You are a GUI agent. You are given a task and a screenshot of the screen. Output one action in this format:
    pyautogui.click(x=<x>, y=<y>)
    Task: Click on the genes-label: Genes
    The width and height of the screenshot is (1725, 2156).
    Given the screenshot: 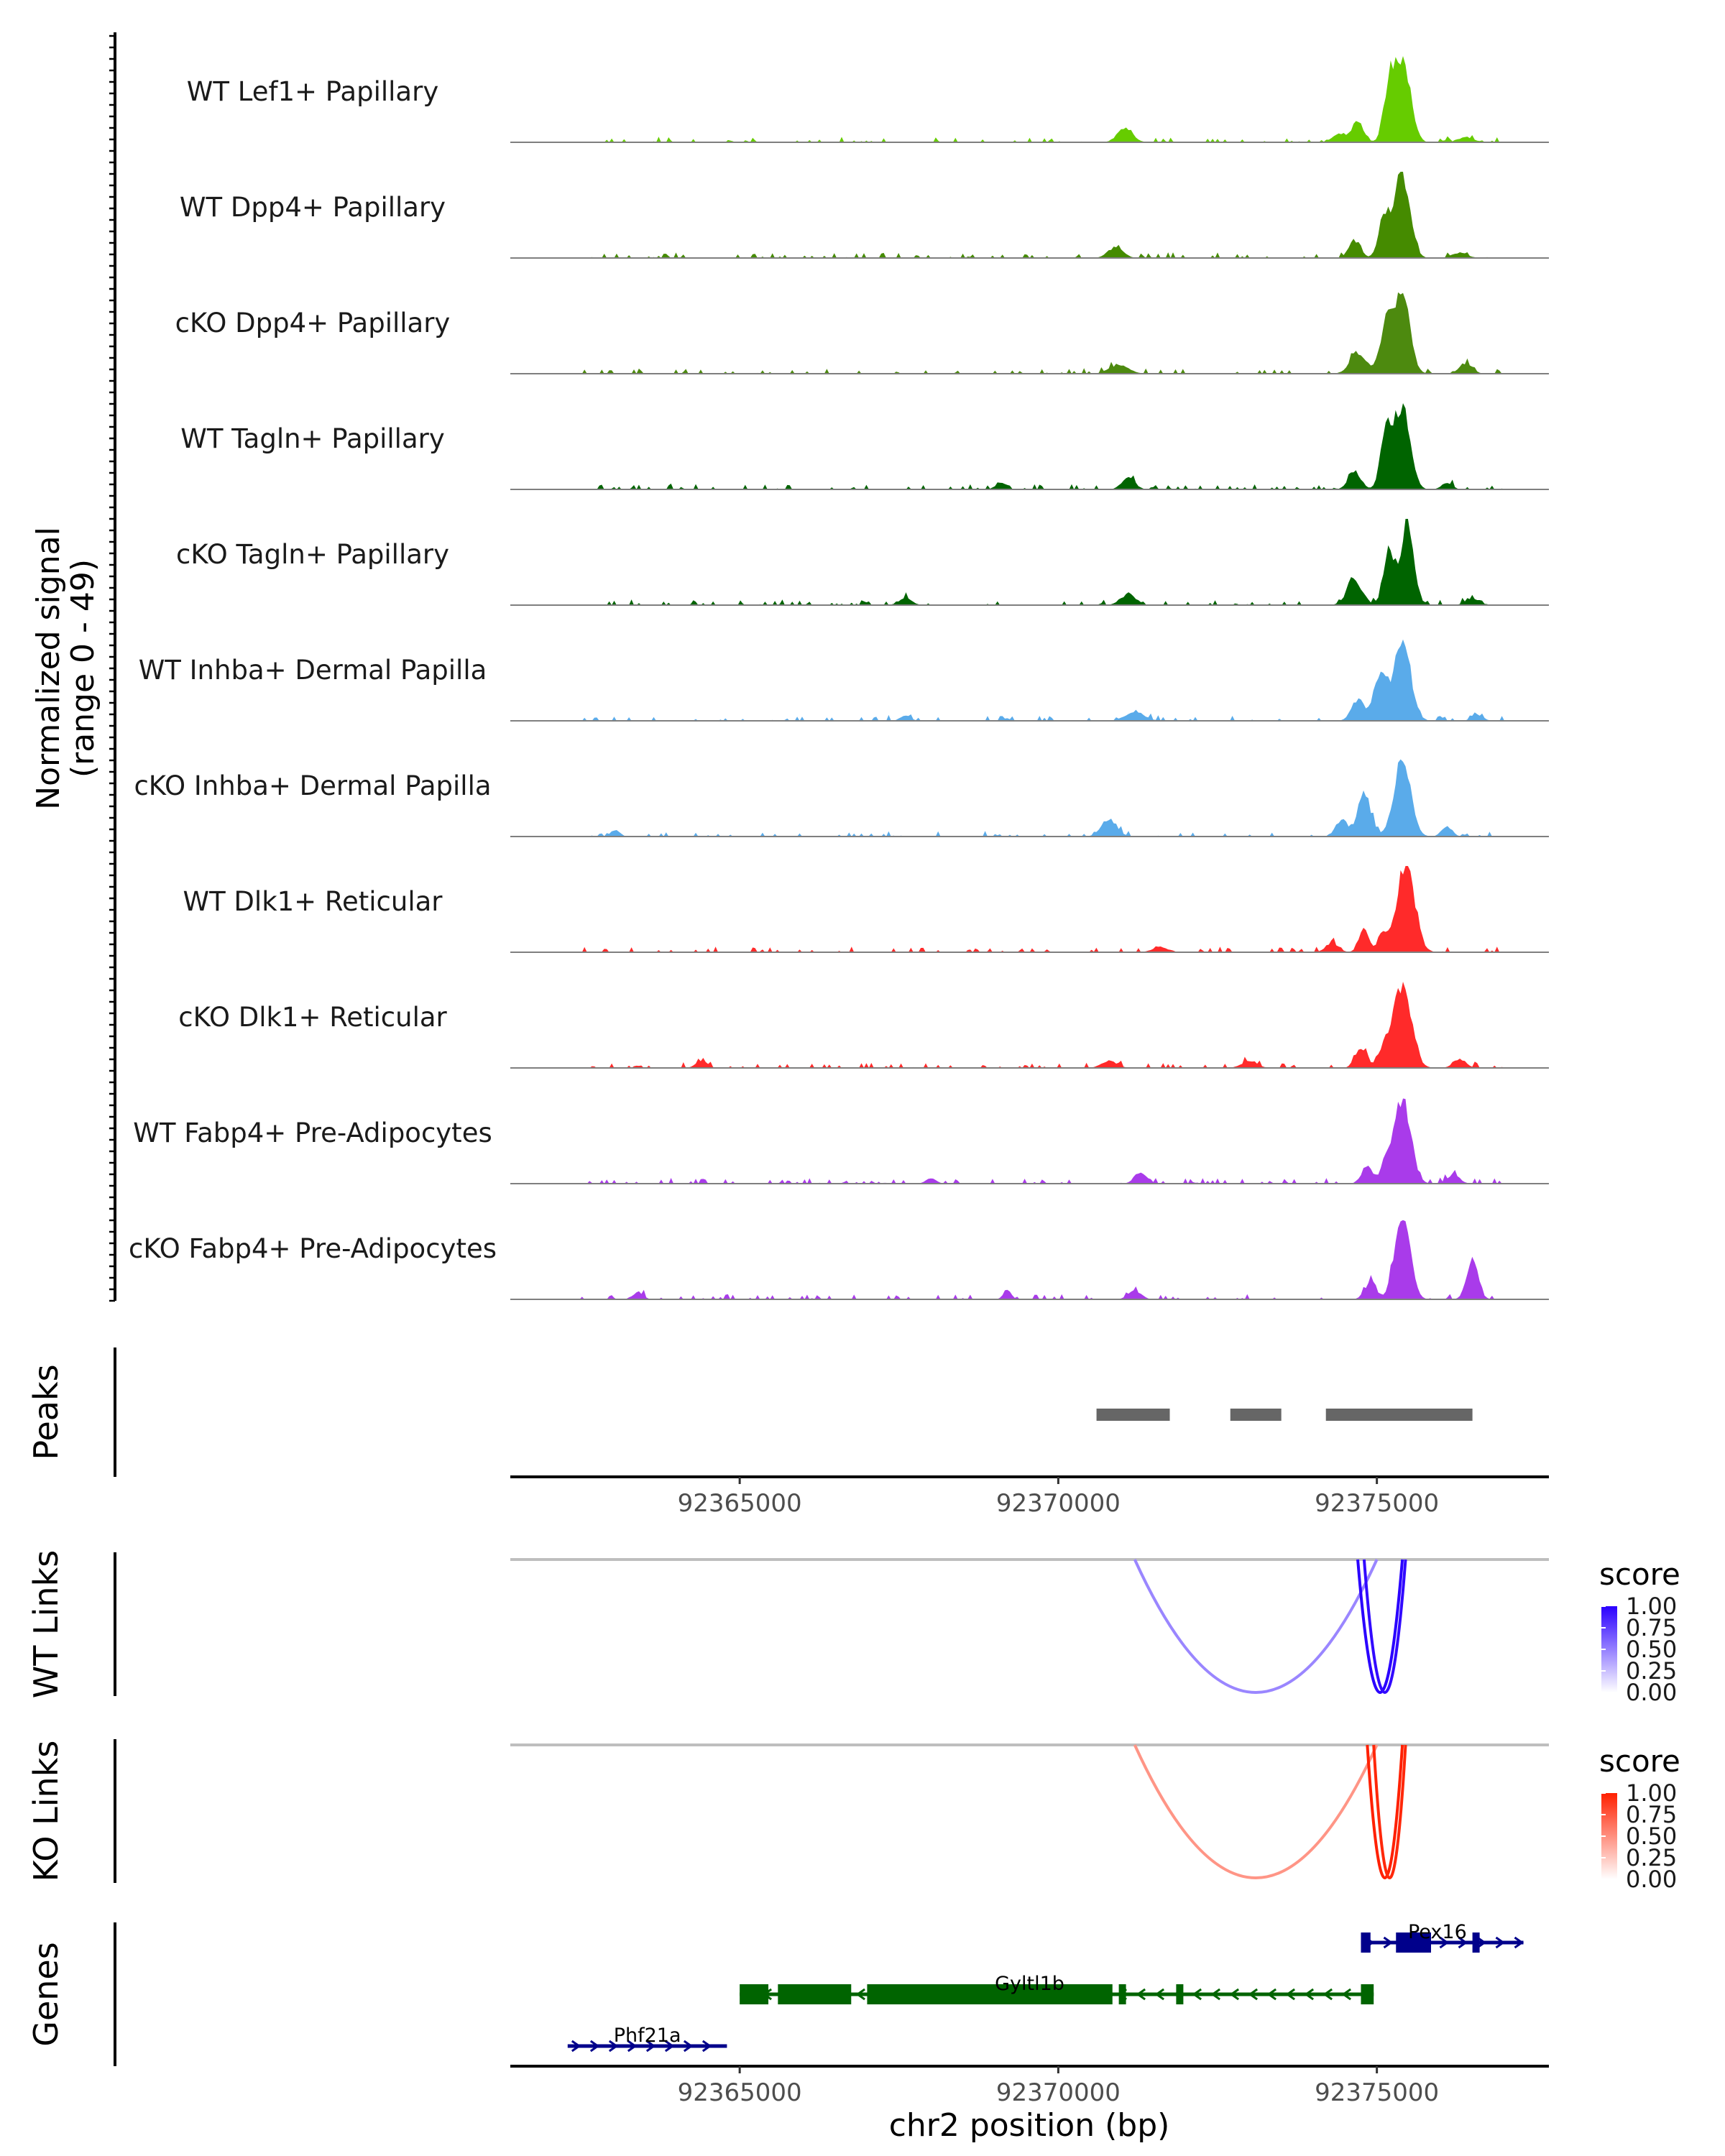 What is the action you would take?
    pyautogui.click(x=46, y=1994)
    